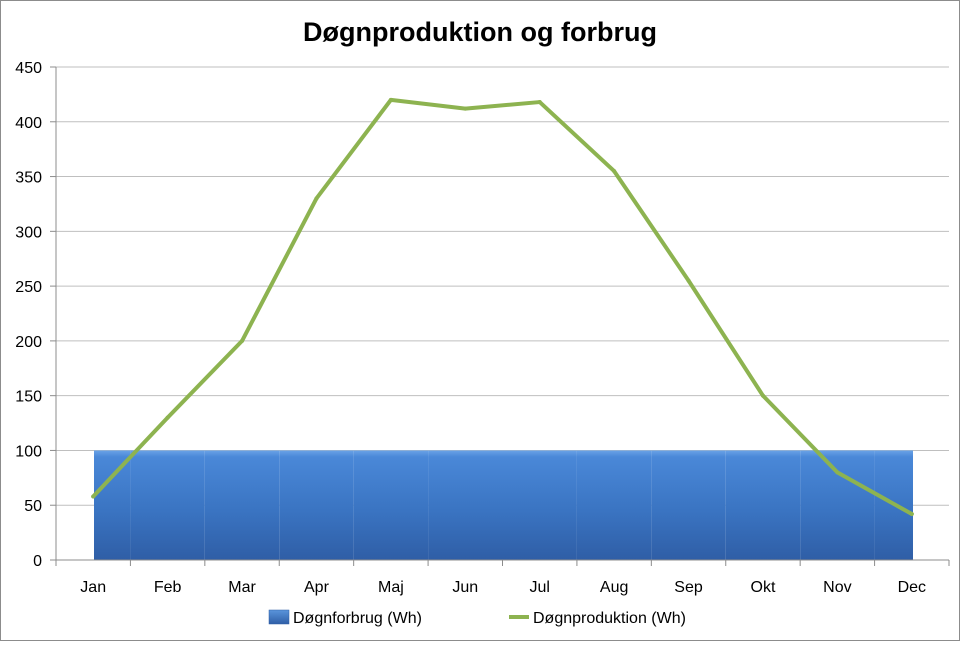 This screenshot has width=960, height=645. Describe the element at coordinates (28, 123) in the screenshot. I see `y-tick-label-400: 400` at that location.